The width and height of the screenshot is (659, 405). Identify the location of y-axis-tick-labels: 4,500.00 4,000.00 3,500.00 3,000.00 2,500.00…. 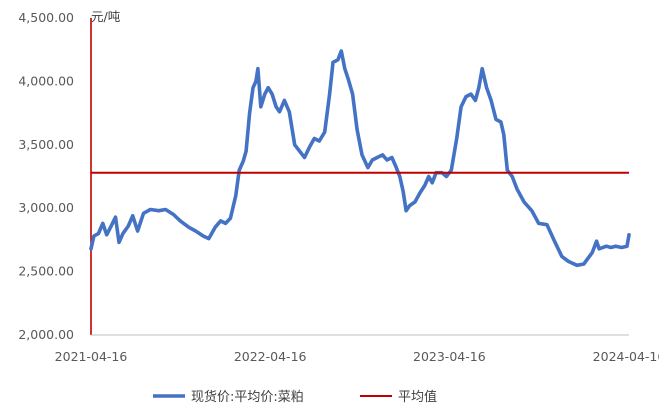
(46, 176).